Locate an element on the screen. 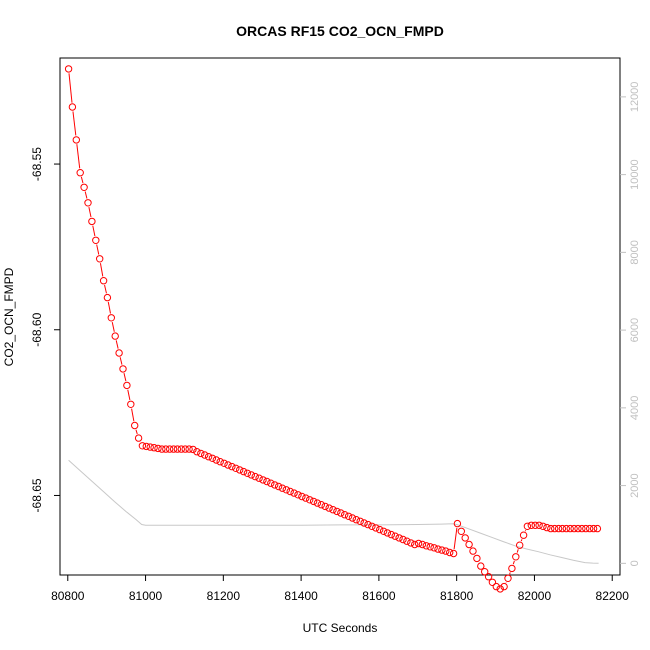 Image resolution: width=650 pixels, height=650 pixels. secondary-series-line is located at coordinates (333, 511).